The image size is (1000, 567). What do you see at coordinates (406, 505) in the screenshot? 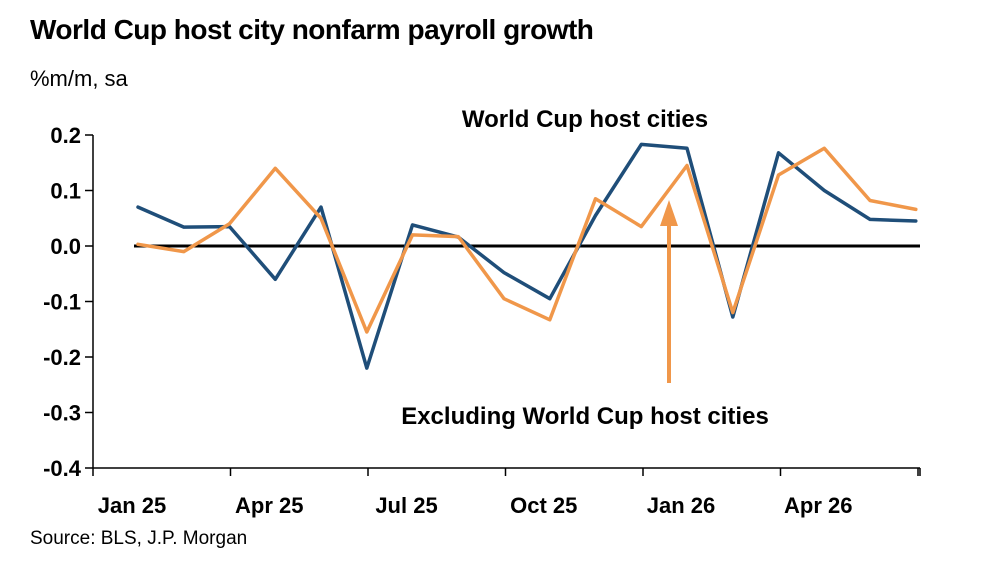
I see `x-tick-label: Jul 25` at bounding box center [406, 505].